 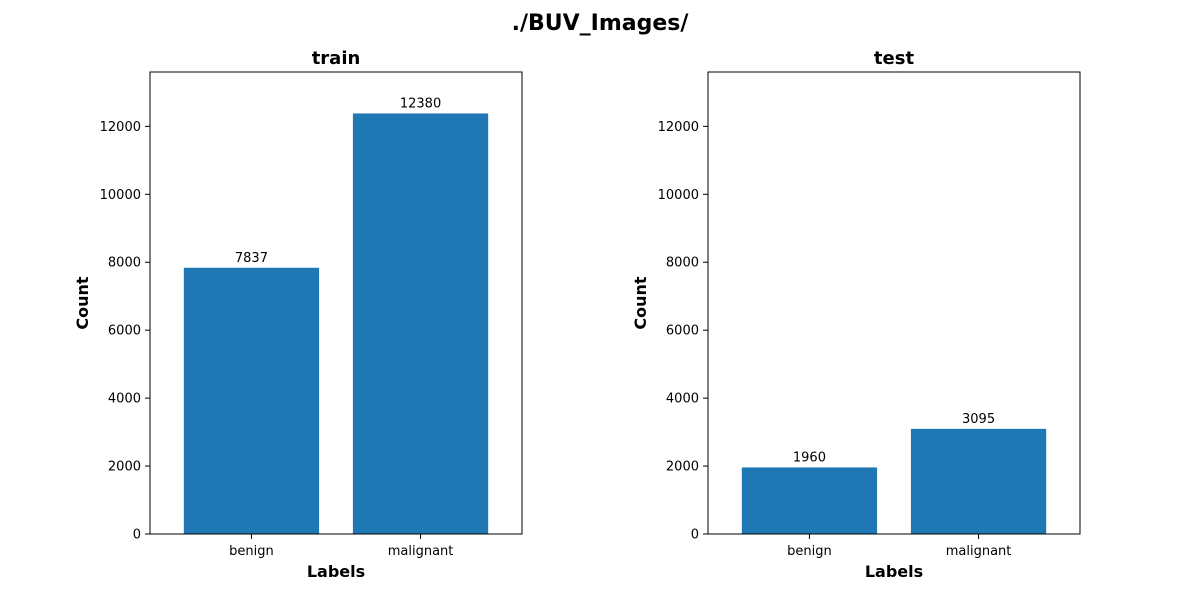 What do you see at coordinates (336, 58) in the screenshot?
I see `chart-title: train` at bounding box center [336, 58].